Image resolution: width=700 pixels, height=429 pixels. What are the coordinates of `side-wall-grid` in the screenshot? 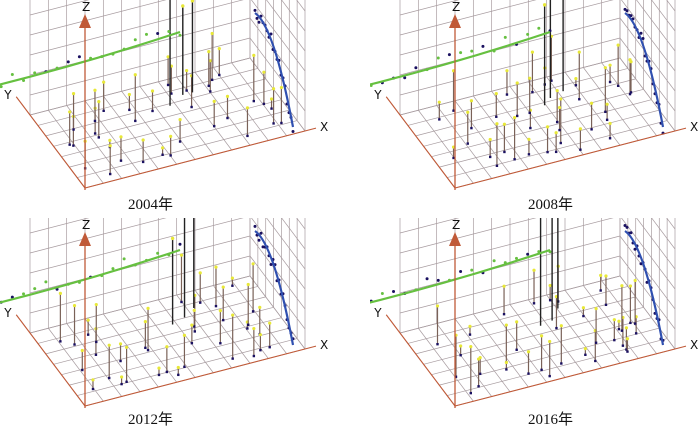 It's located at (647, 66).